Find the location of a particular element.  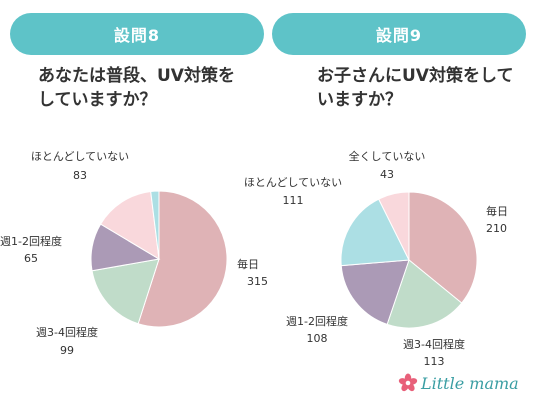

chart8-value-0: 315 is located at coordinates (257, 281).